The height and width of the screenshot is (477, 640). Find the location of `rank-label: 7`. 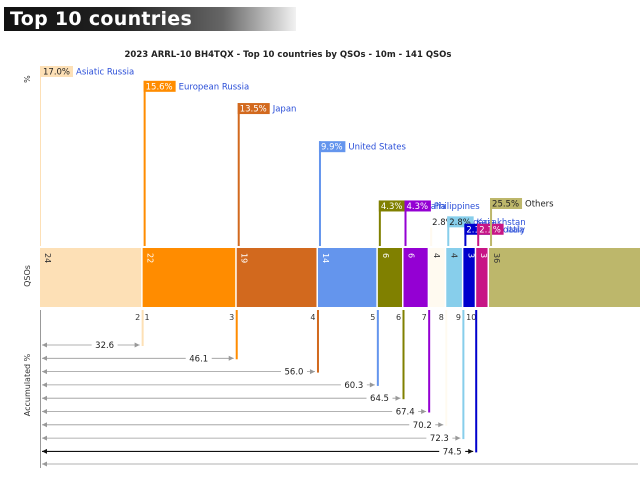

rank-label: 7 is located at coordinates (424, 317).